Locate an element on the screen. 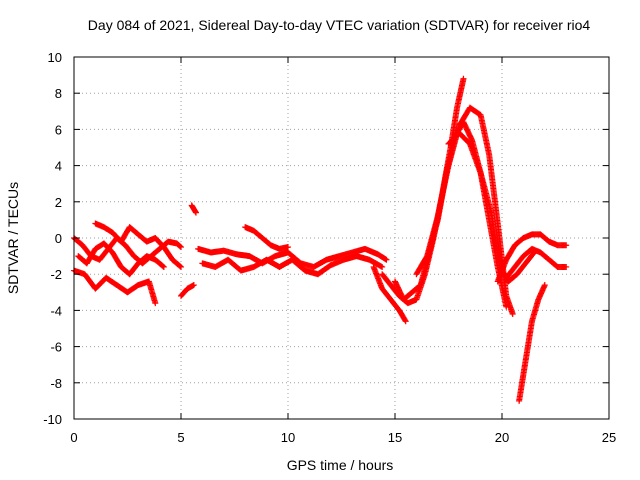 The height and width of the screenshot is (480, 640). x-tick-label: 0 is located at coordinates (73, 437).